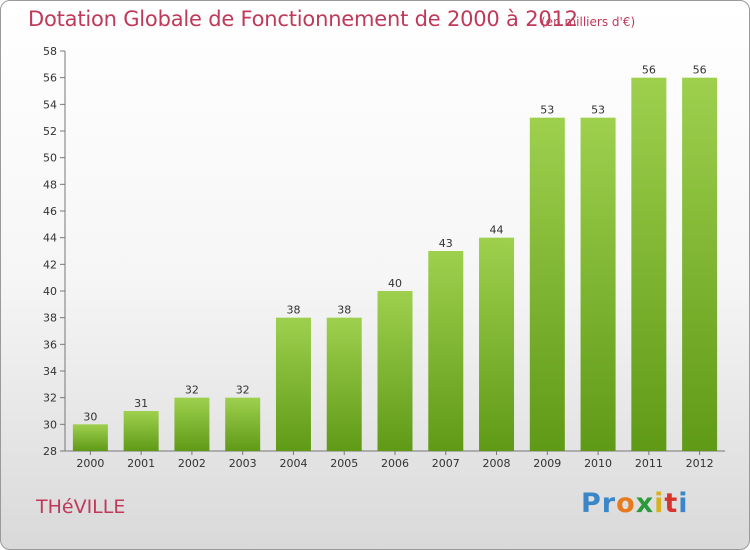 The width and height of the screenshot is (750, 550). What do you see at coordinates (497, 230) in the screenshot?
I see `bar-value-label: 44` at bounding box center [497, 230].